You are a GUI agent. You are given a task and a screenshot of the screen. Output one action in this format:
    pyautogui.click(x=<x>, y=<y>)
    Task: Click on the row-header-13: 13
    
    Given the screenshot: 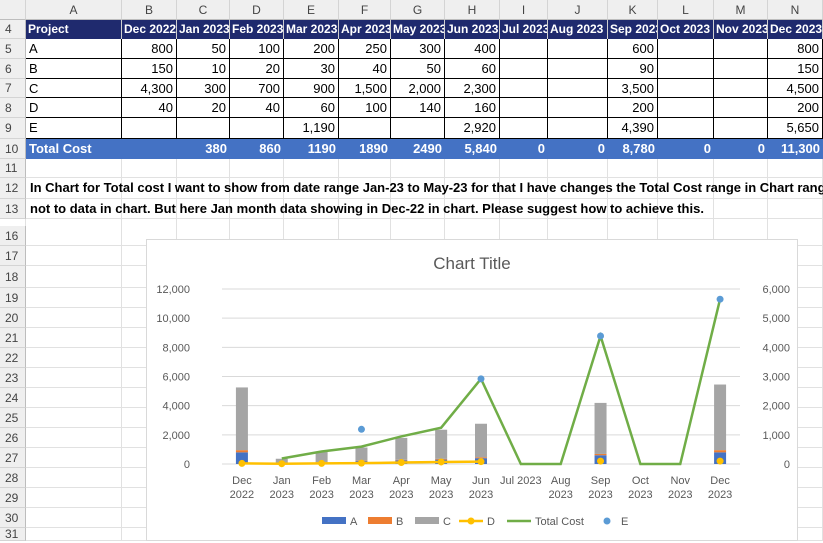 What is the action you would take?
    pyautogui.click(x=13, y=209)
    